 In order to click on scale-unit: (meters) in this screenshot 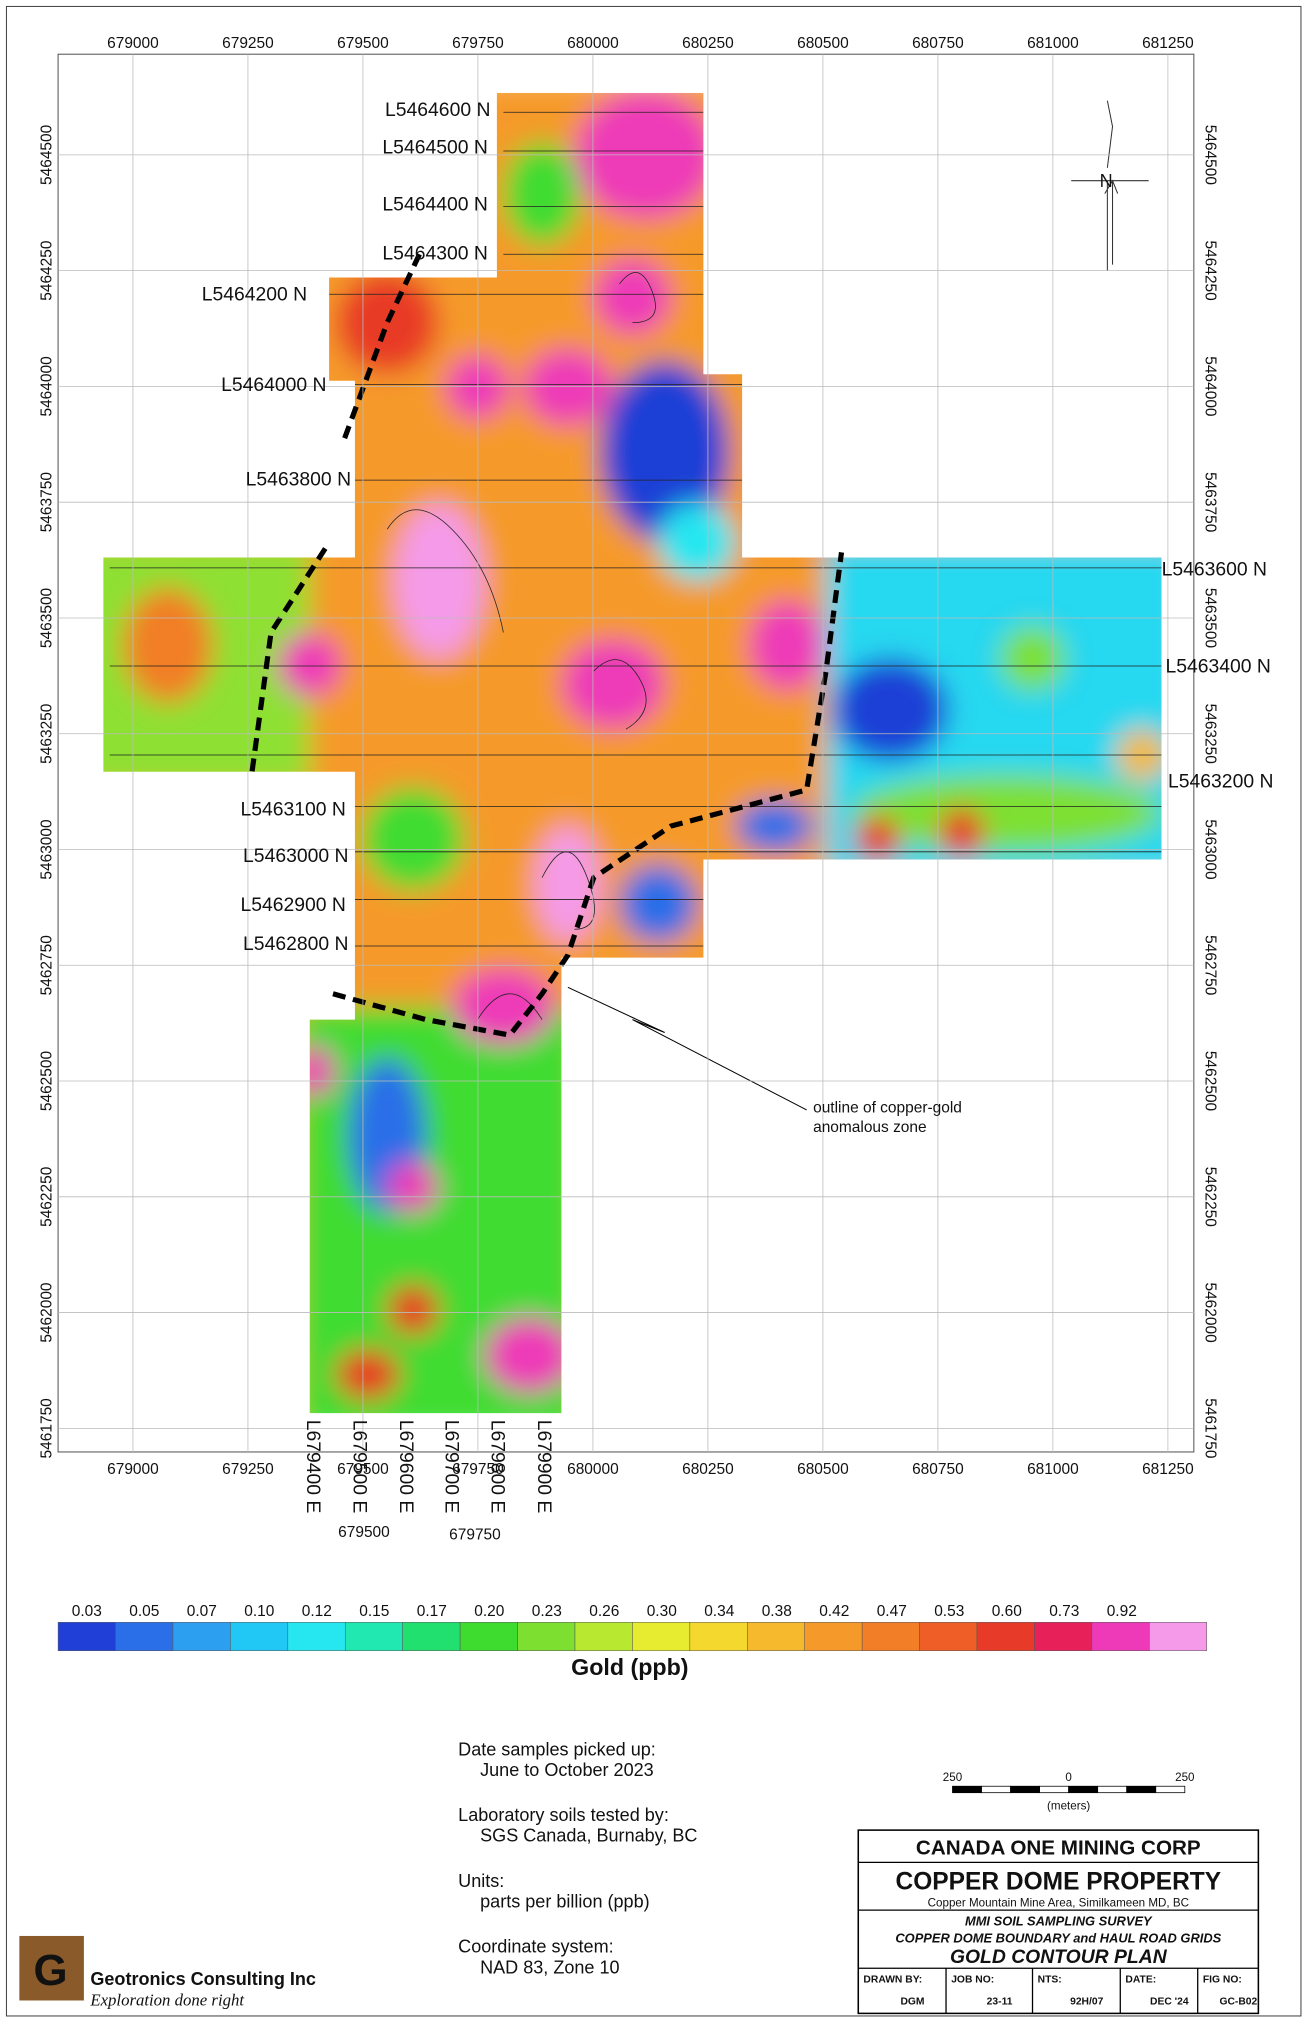, I will do `click(1068, 1805)`.